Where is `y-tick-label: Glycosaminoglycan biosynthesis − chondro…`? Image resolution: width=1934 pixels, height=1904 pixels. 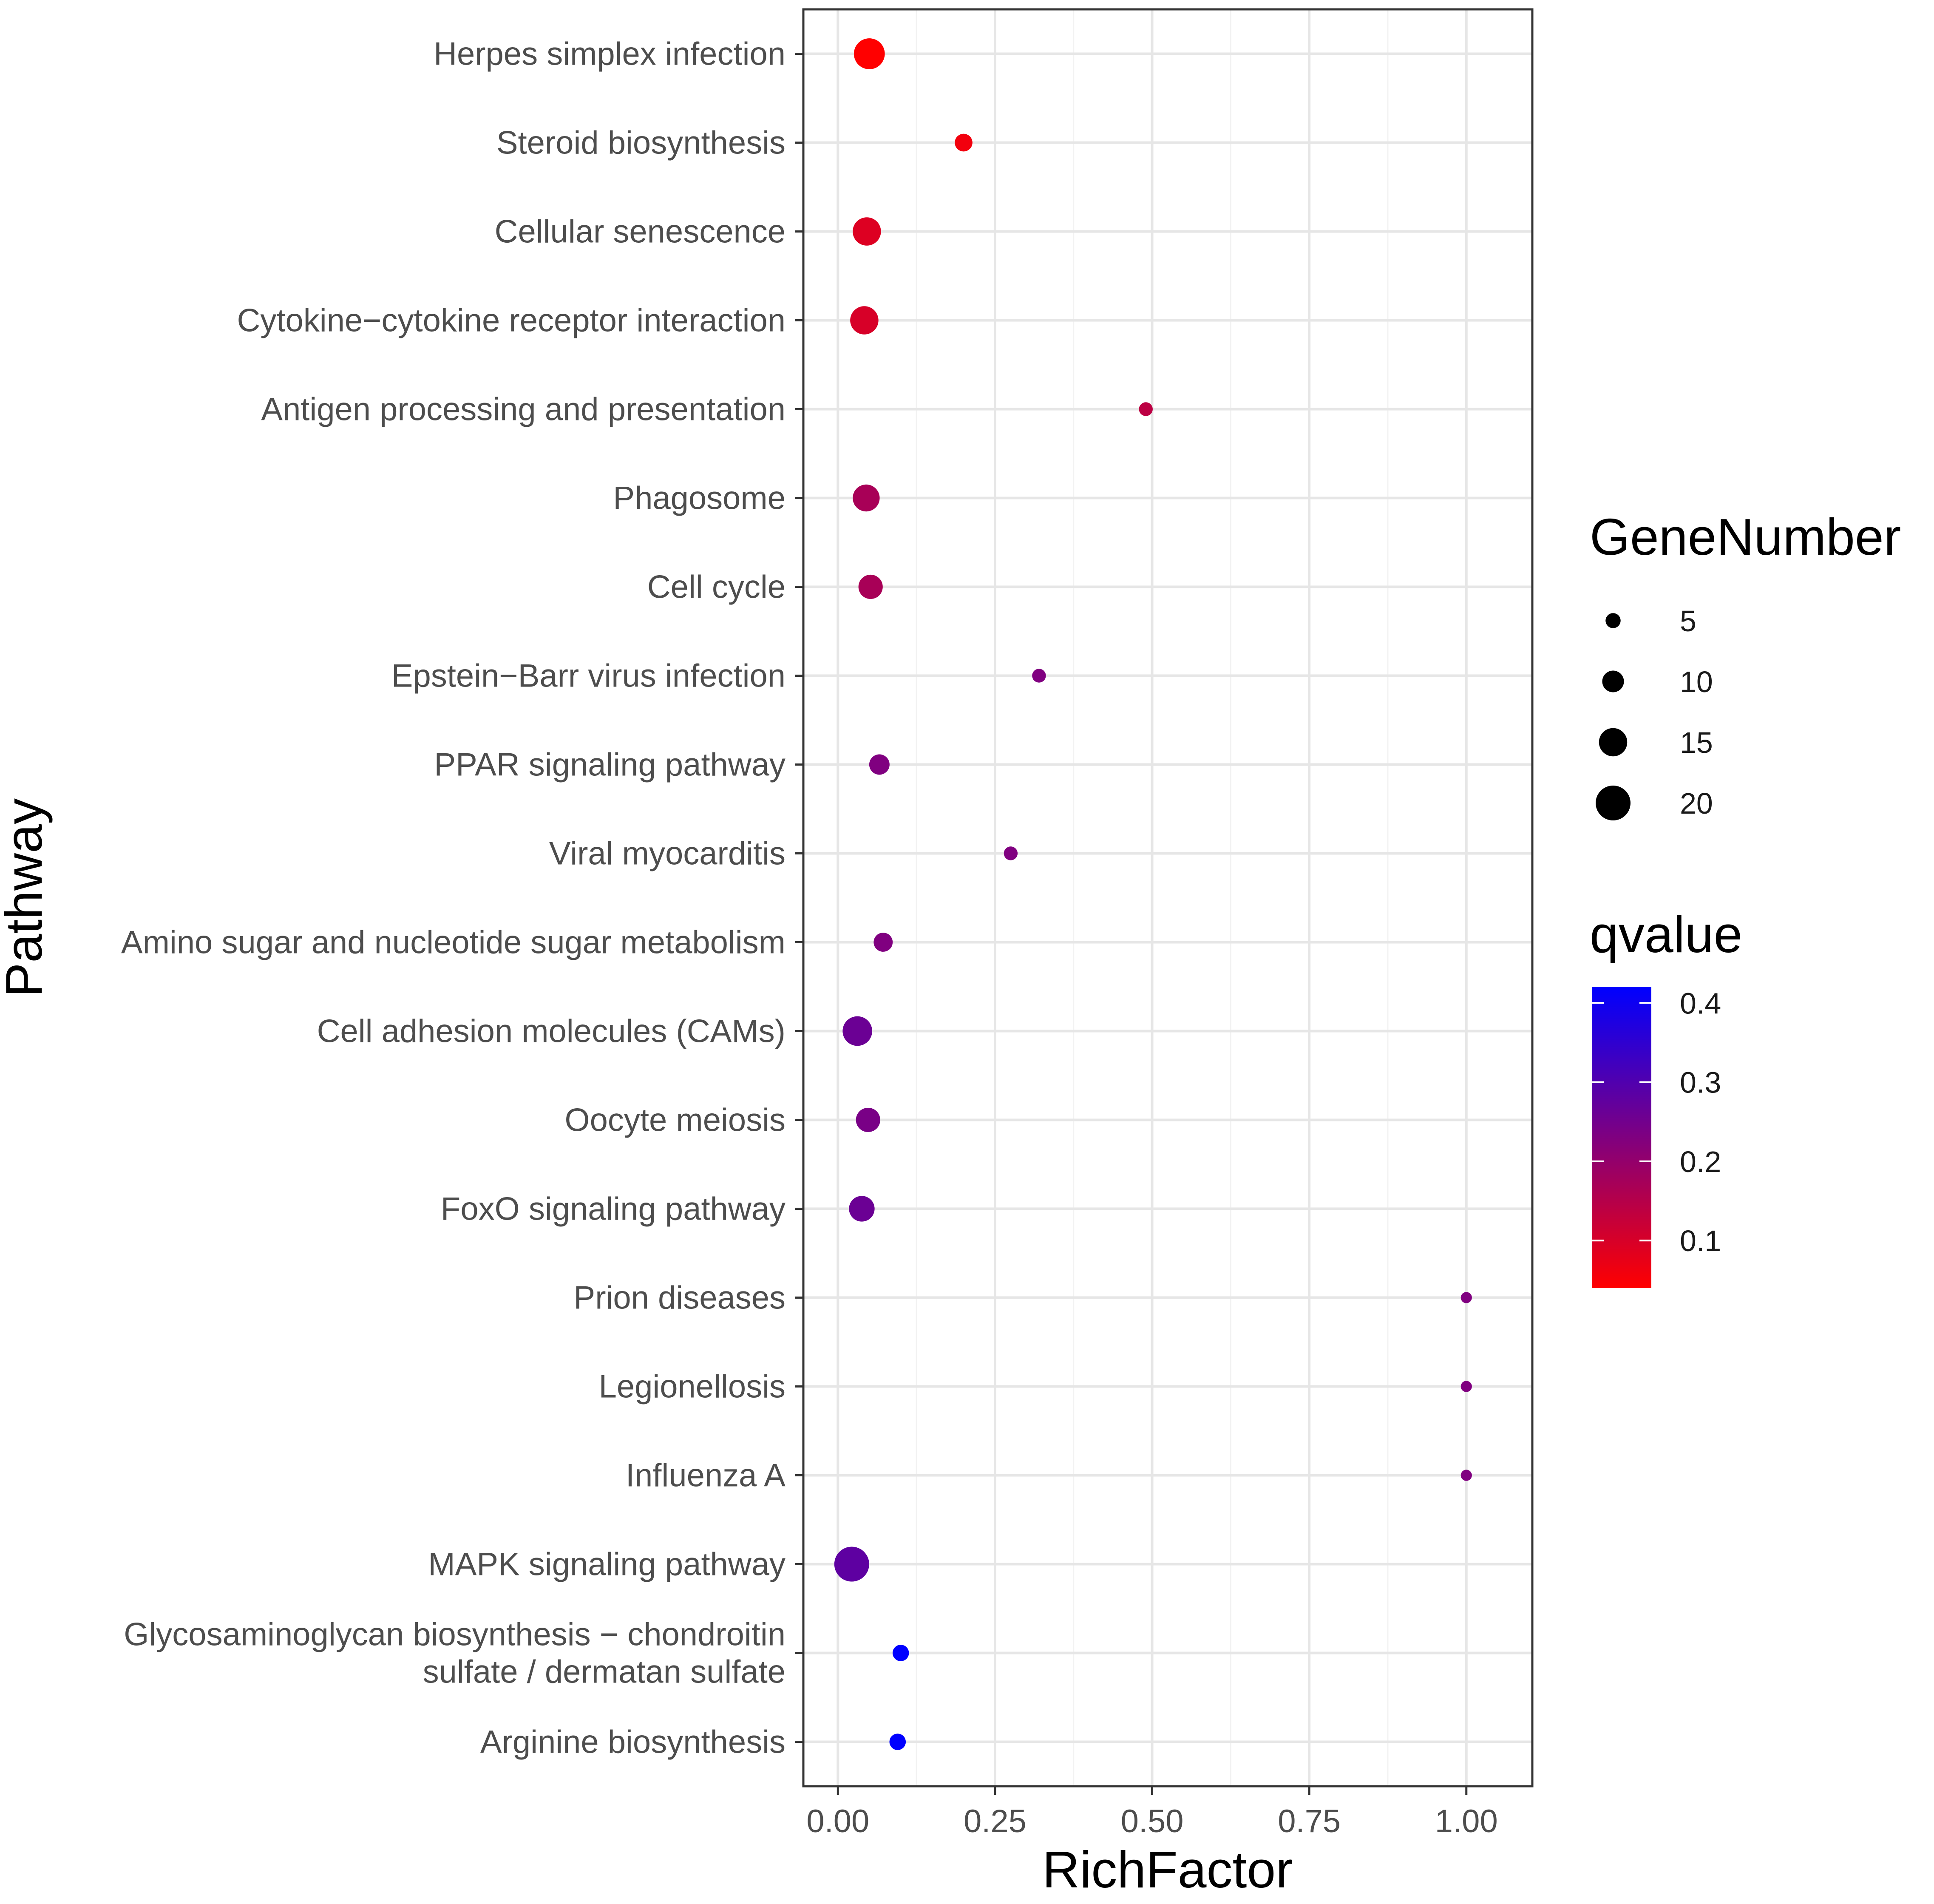
y-tick-label: Glycosaminoglycan biosynthesis − chondro… is located at coordinates (455, 1635).